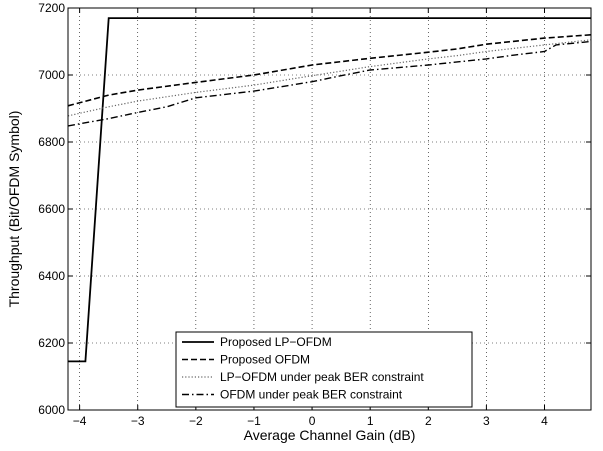  I want to click on x-tick-labels: −4 −3 −2 −1 0 1 2 3 4, so click(310, 421).